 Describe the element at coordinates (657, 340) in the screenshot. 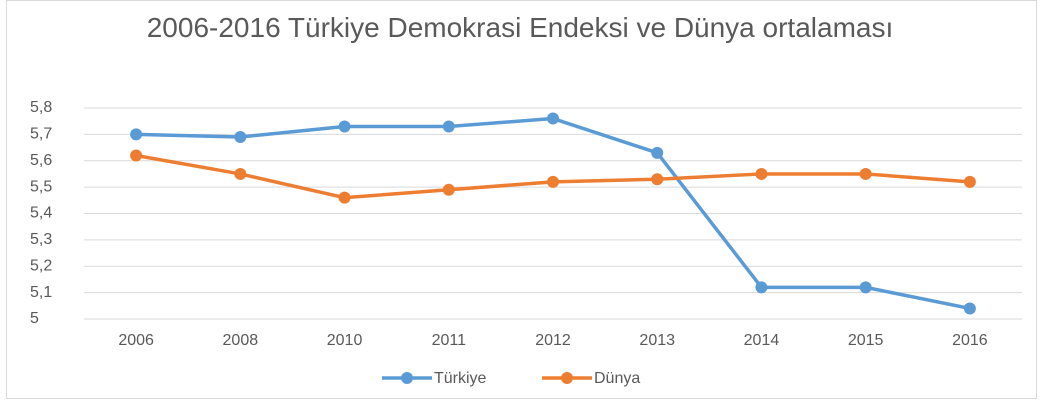

I see `x-tick-label: 2013` at that location.